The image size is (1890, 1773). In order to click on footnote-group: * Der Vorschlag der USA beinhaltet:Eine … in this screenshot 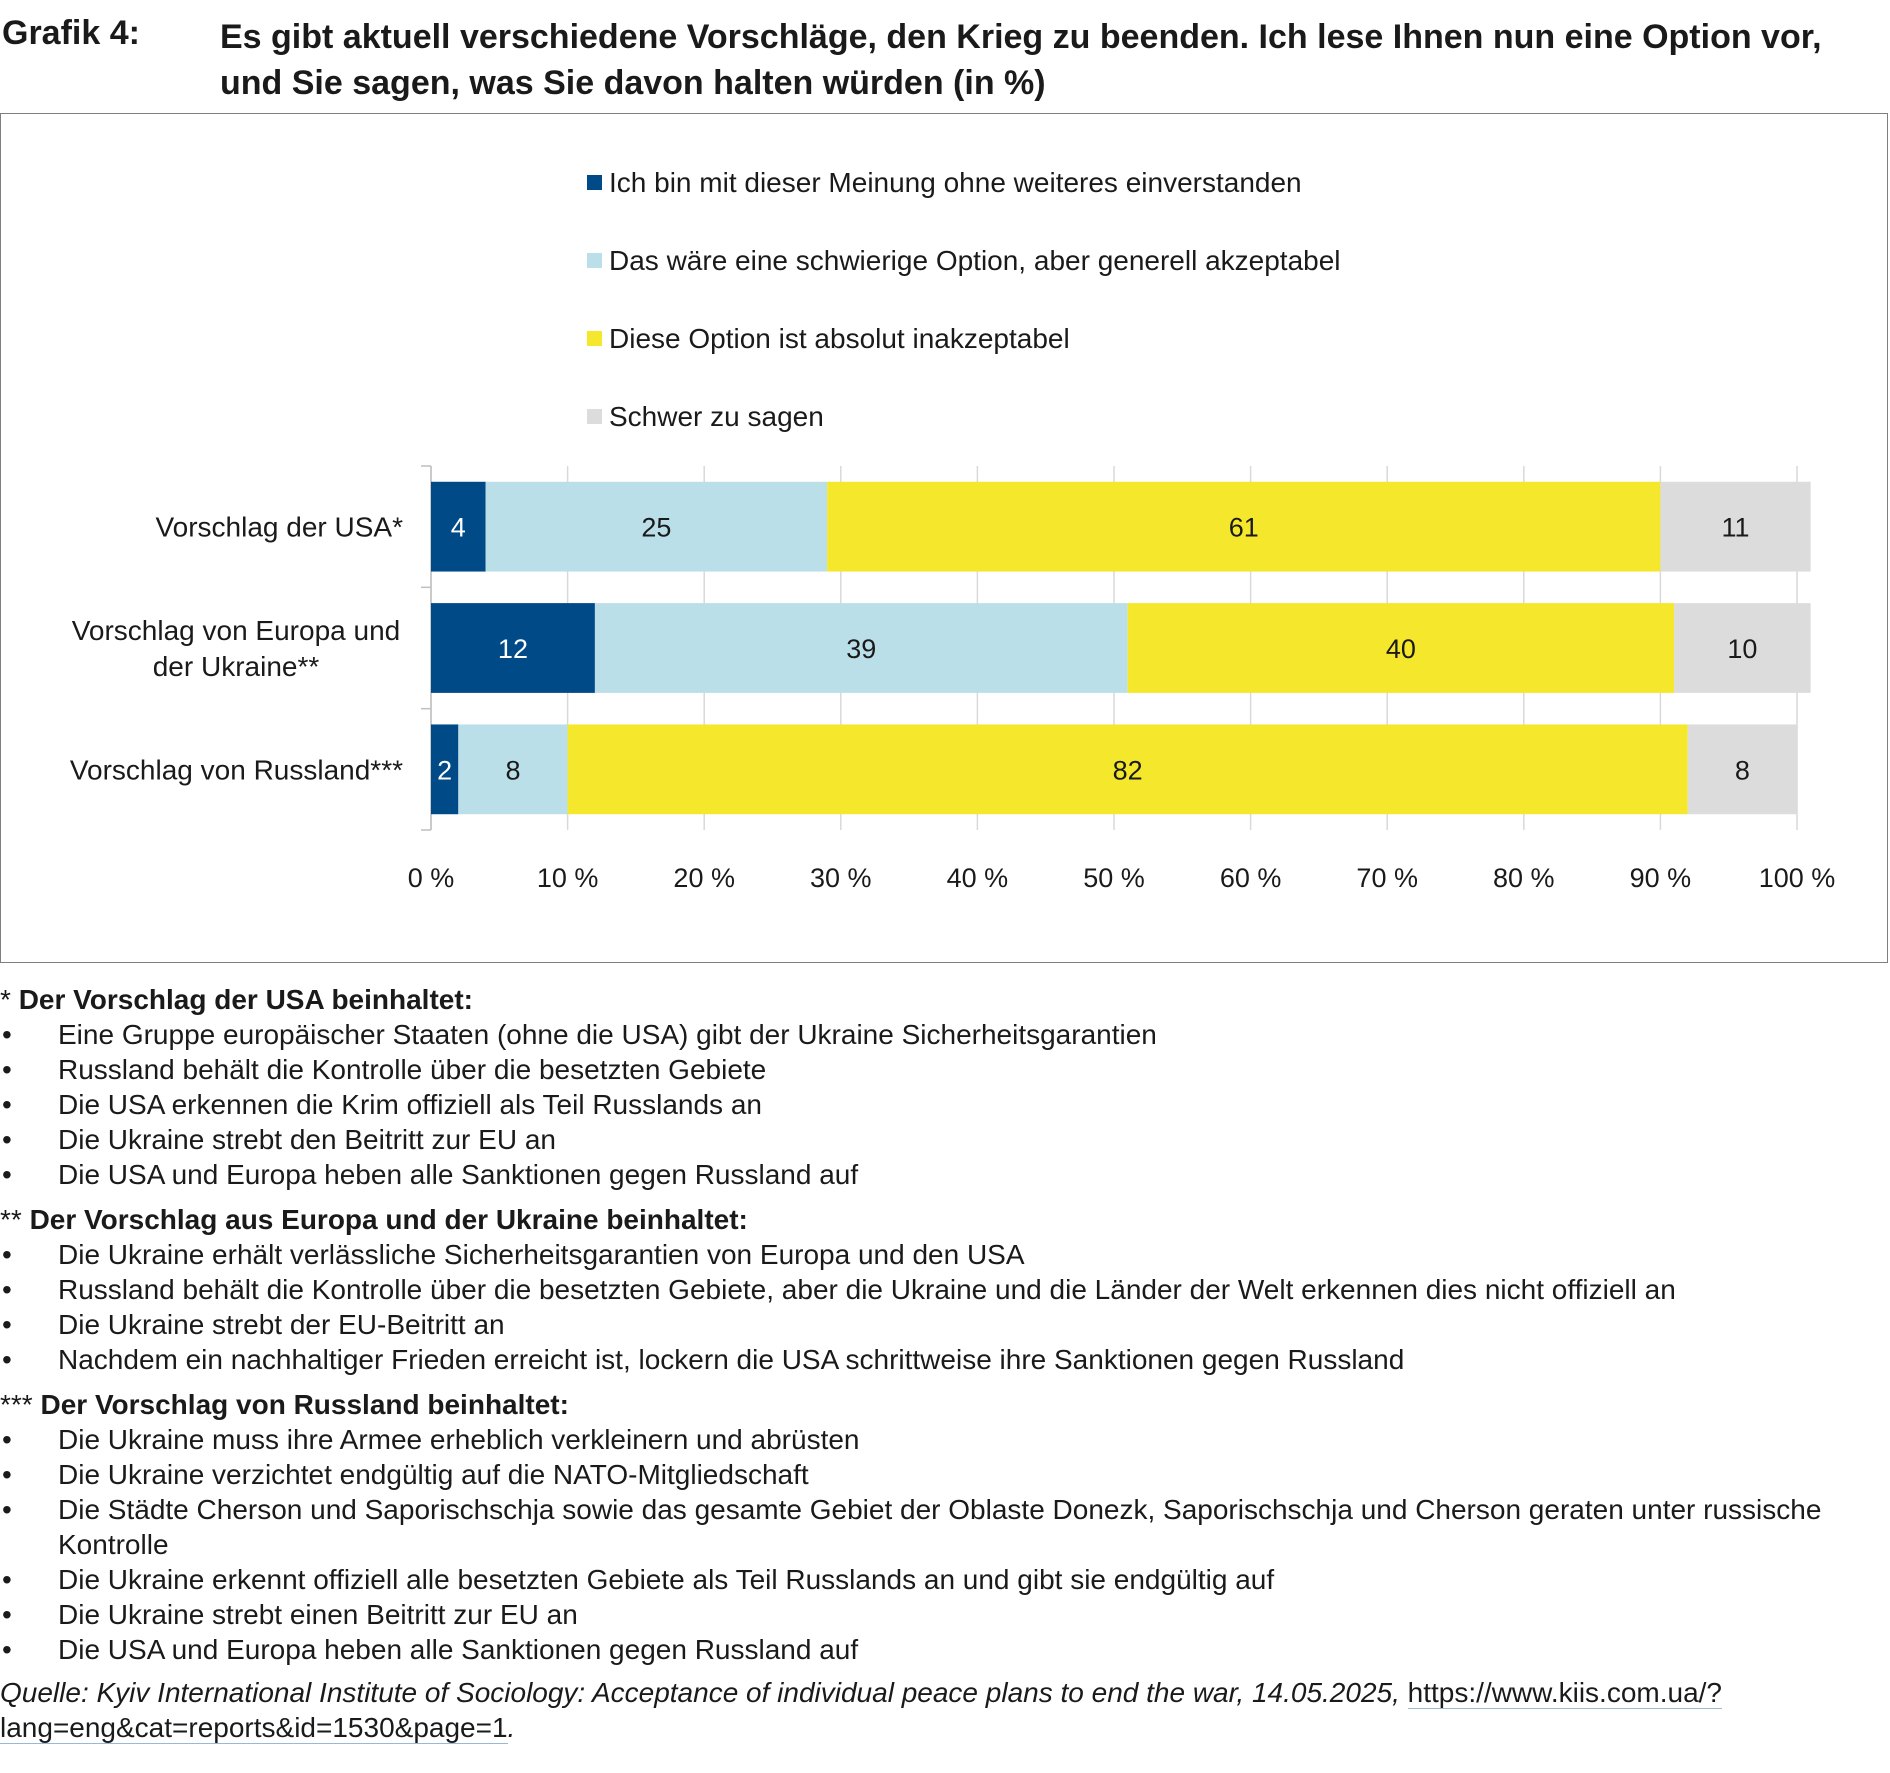, I will do `click(945, 1087)`.